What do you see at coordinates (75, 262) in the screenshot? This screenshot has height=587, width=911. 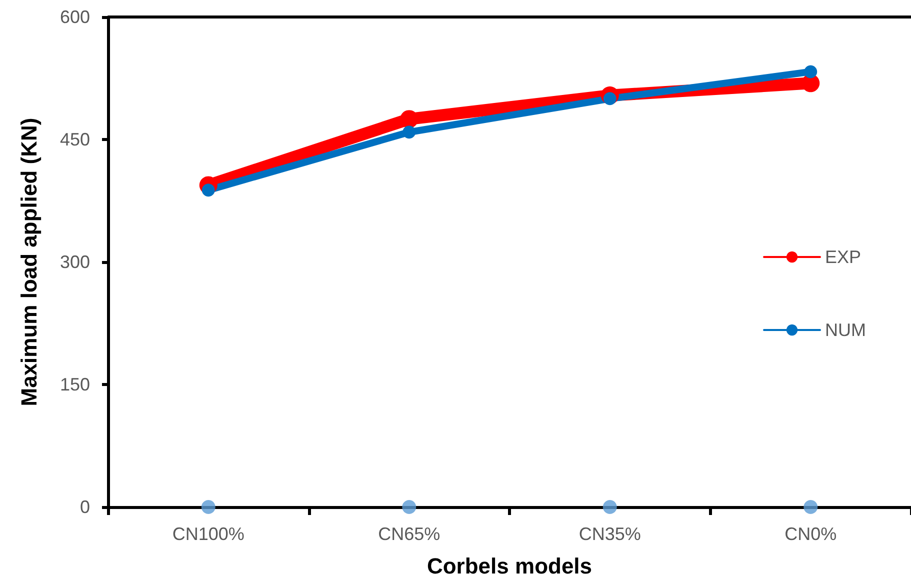 I see `y-tick-label: 300` at bounding box center [75, 262].